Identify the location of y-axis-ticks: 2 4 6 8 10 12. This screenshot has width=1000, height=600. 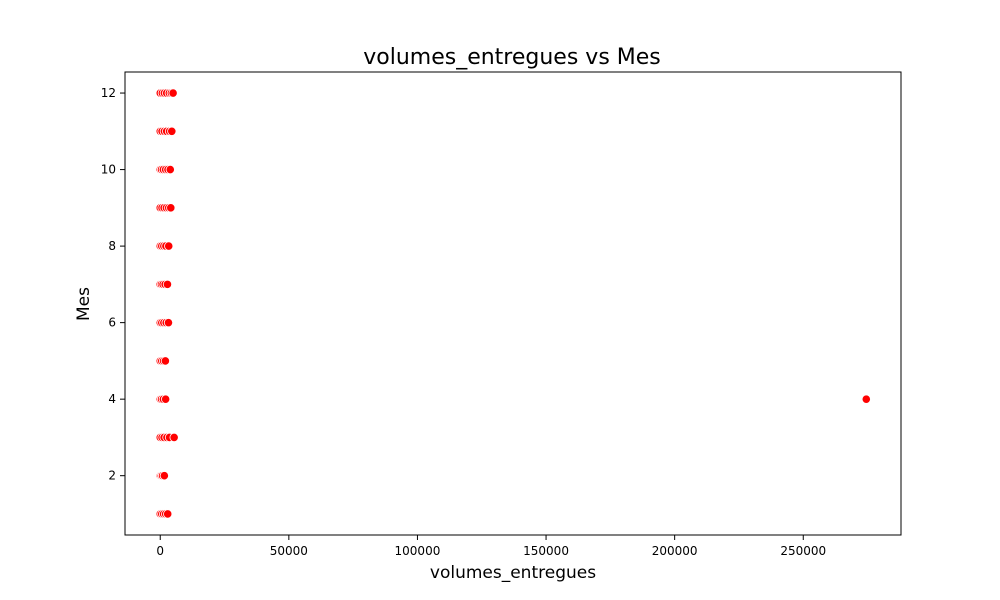
(113, 284).